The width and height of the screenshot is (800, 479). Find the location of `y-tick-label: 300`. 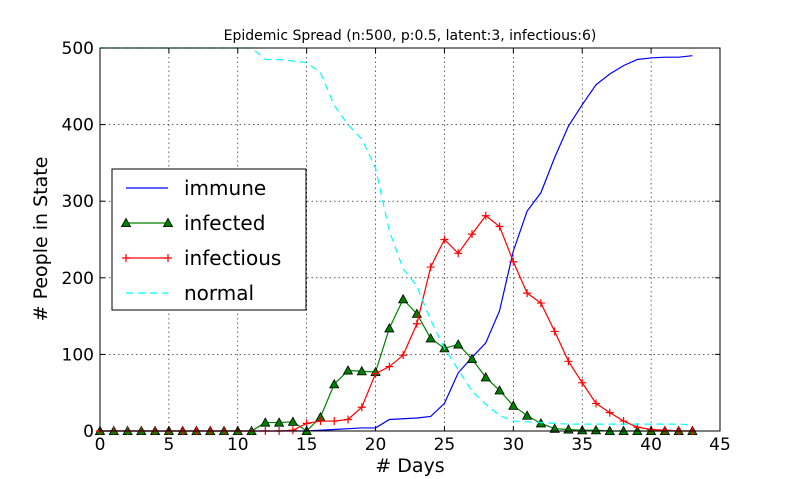

y-tick-label: 300 is located at coordinates (78, 202).